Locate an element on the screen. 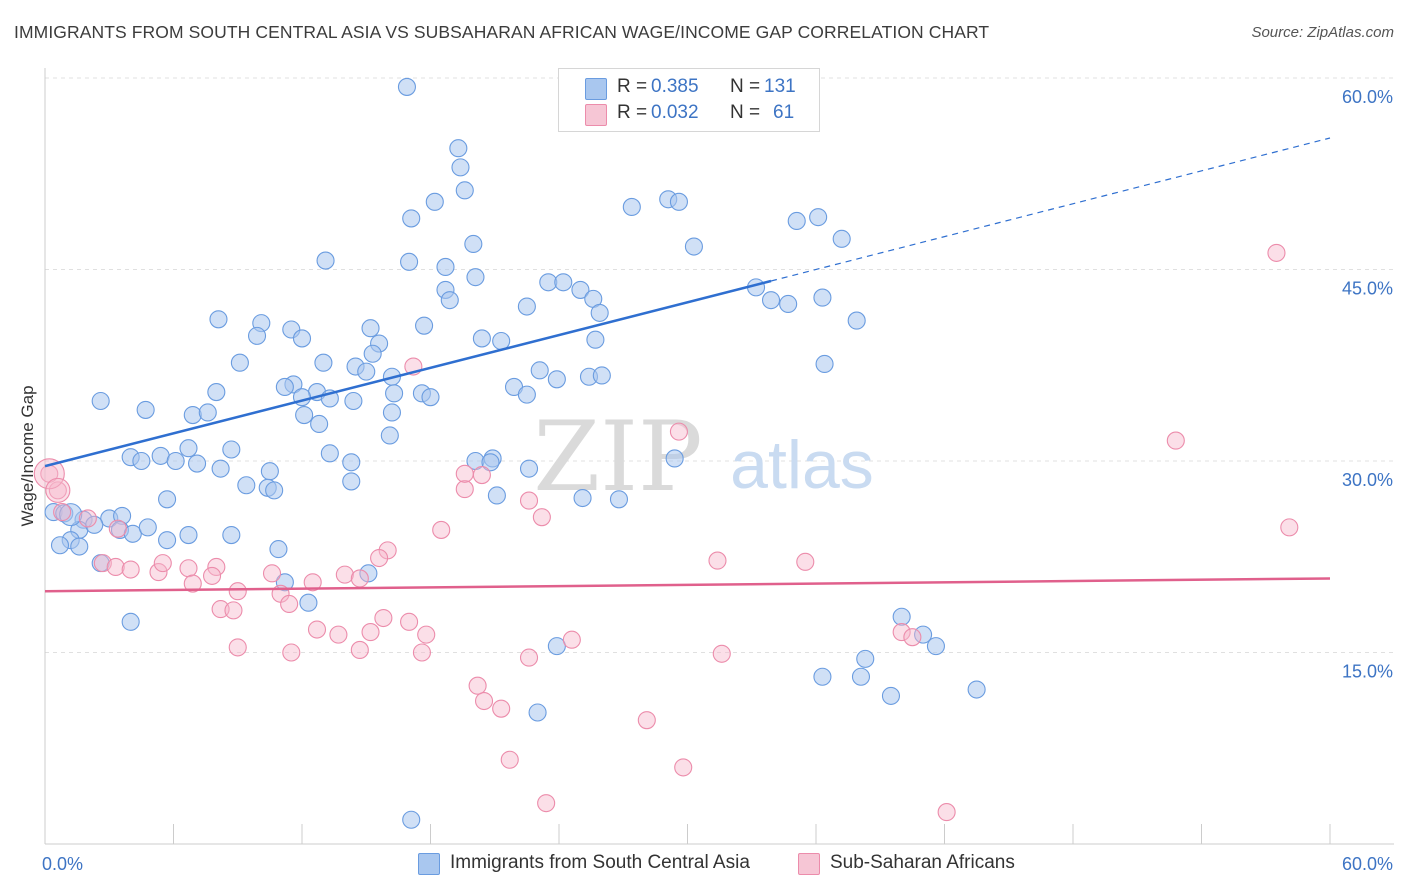 The image size is (1406, 892). y-tick-label: 45.0% is located at coordinates (1367, 289).